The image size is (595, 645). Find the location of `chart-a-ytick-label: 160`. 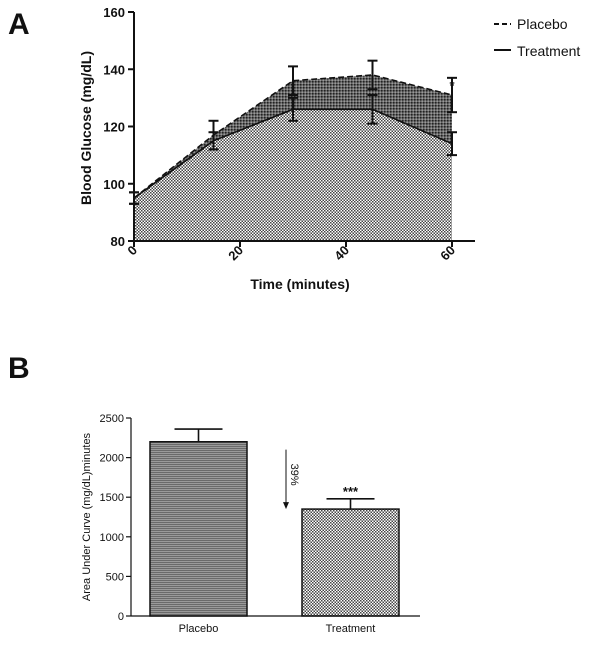

chart-a-ytick-label: 160 is located at coordinates (114, 12).